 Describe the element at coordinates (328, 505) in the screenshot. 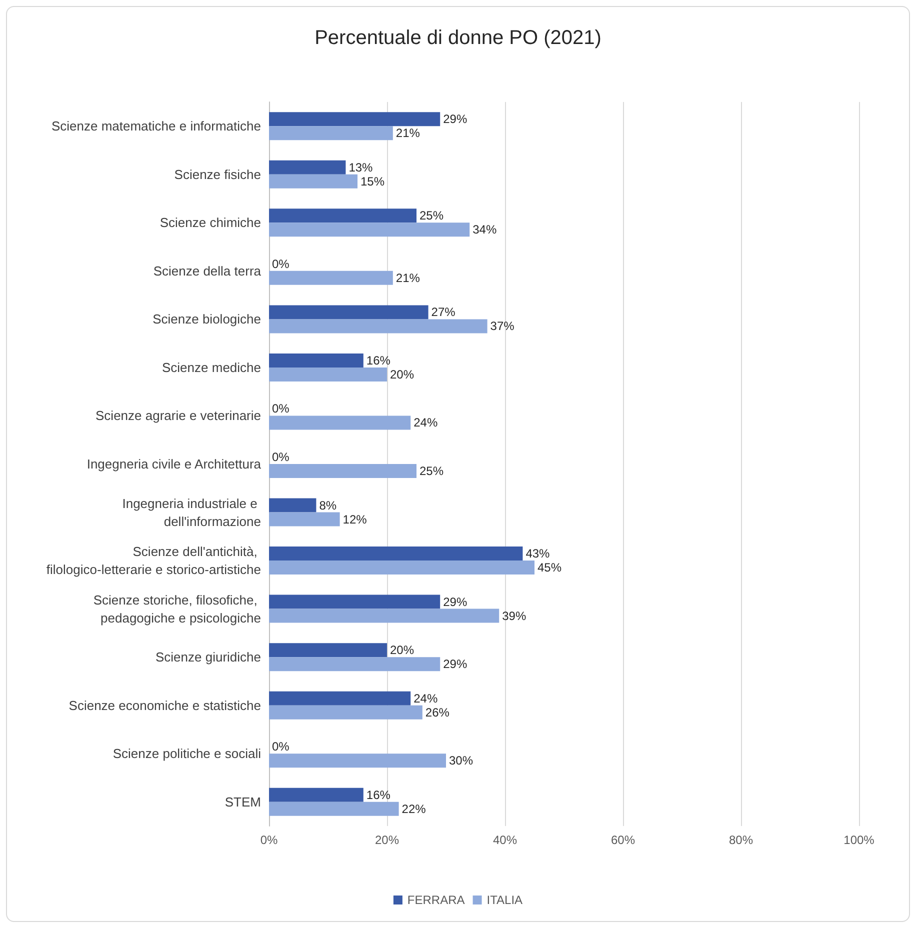

I see `data-label: 8%` at that location.